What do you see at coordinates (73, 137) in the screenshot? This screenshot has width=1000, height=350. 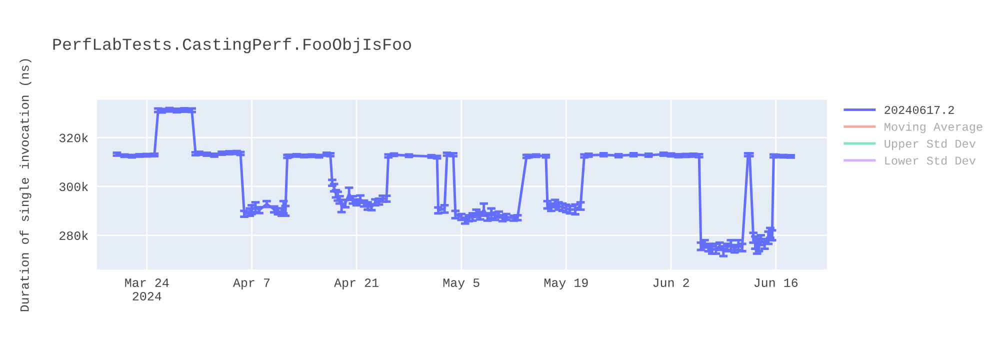 I see `y-tick-label: 320k` at bounding box center [73, 137].